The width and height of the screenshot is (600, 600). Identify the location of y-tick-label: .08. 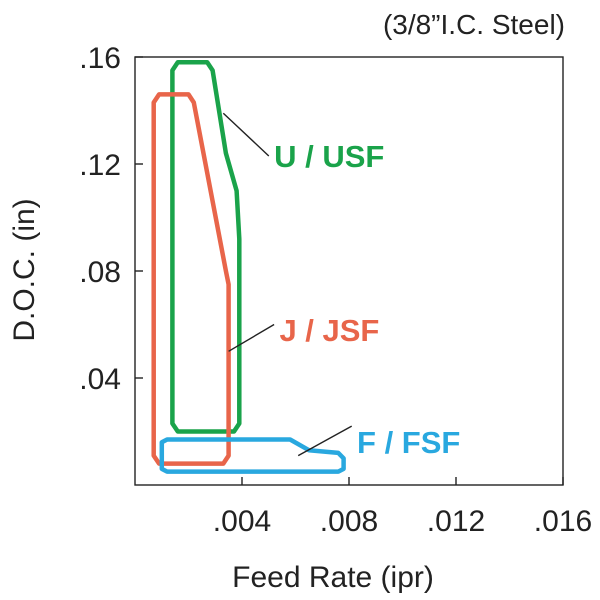
(100, 272).